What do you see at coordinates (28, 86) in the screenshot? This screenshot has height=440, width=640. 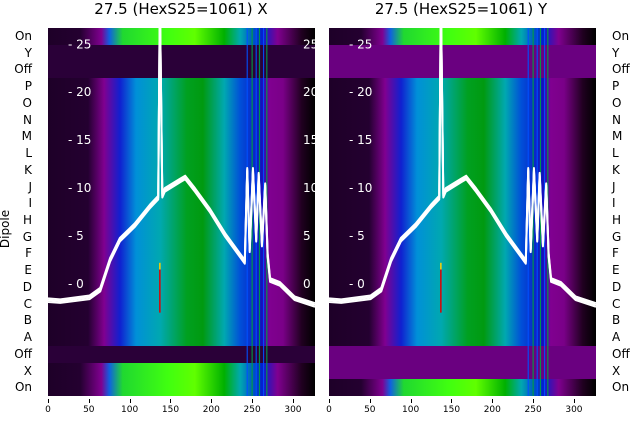 I see `row-label: P` at bounding box center [28, 86].